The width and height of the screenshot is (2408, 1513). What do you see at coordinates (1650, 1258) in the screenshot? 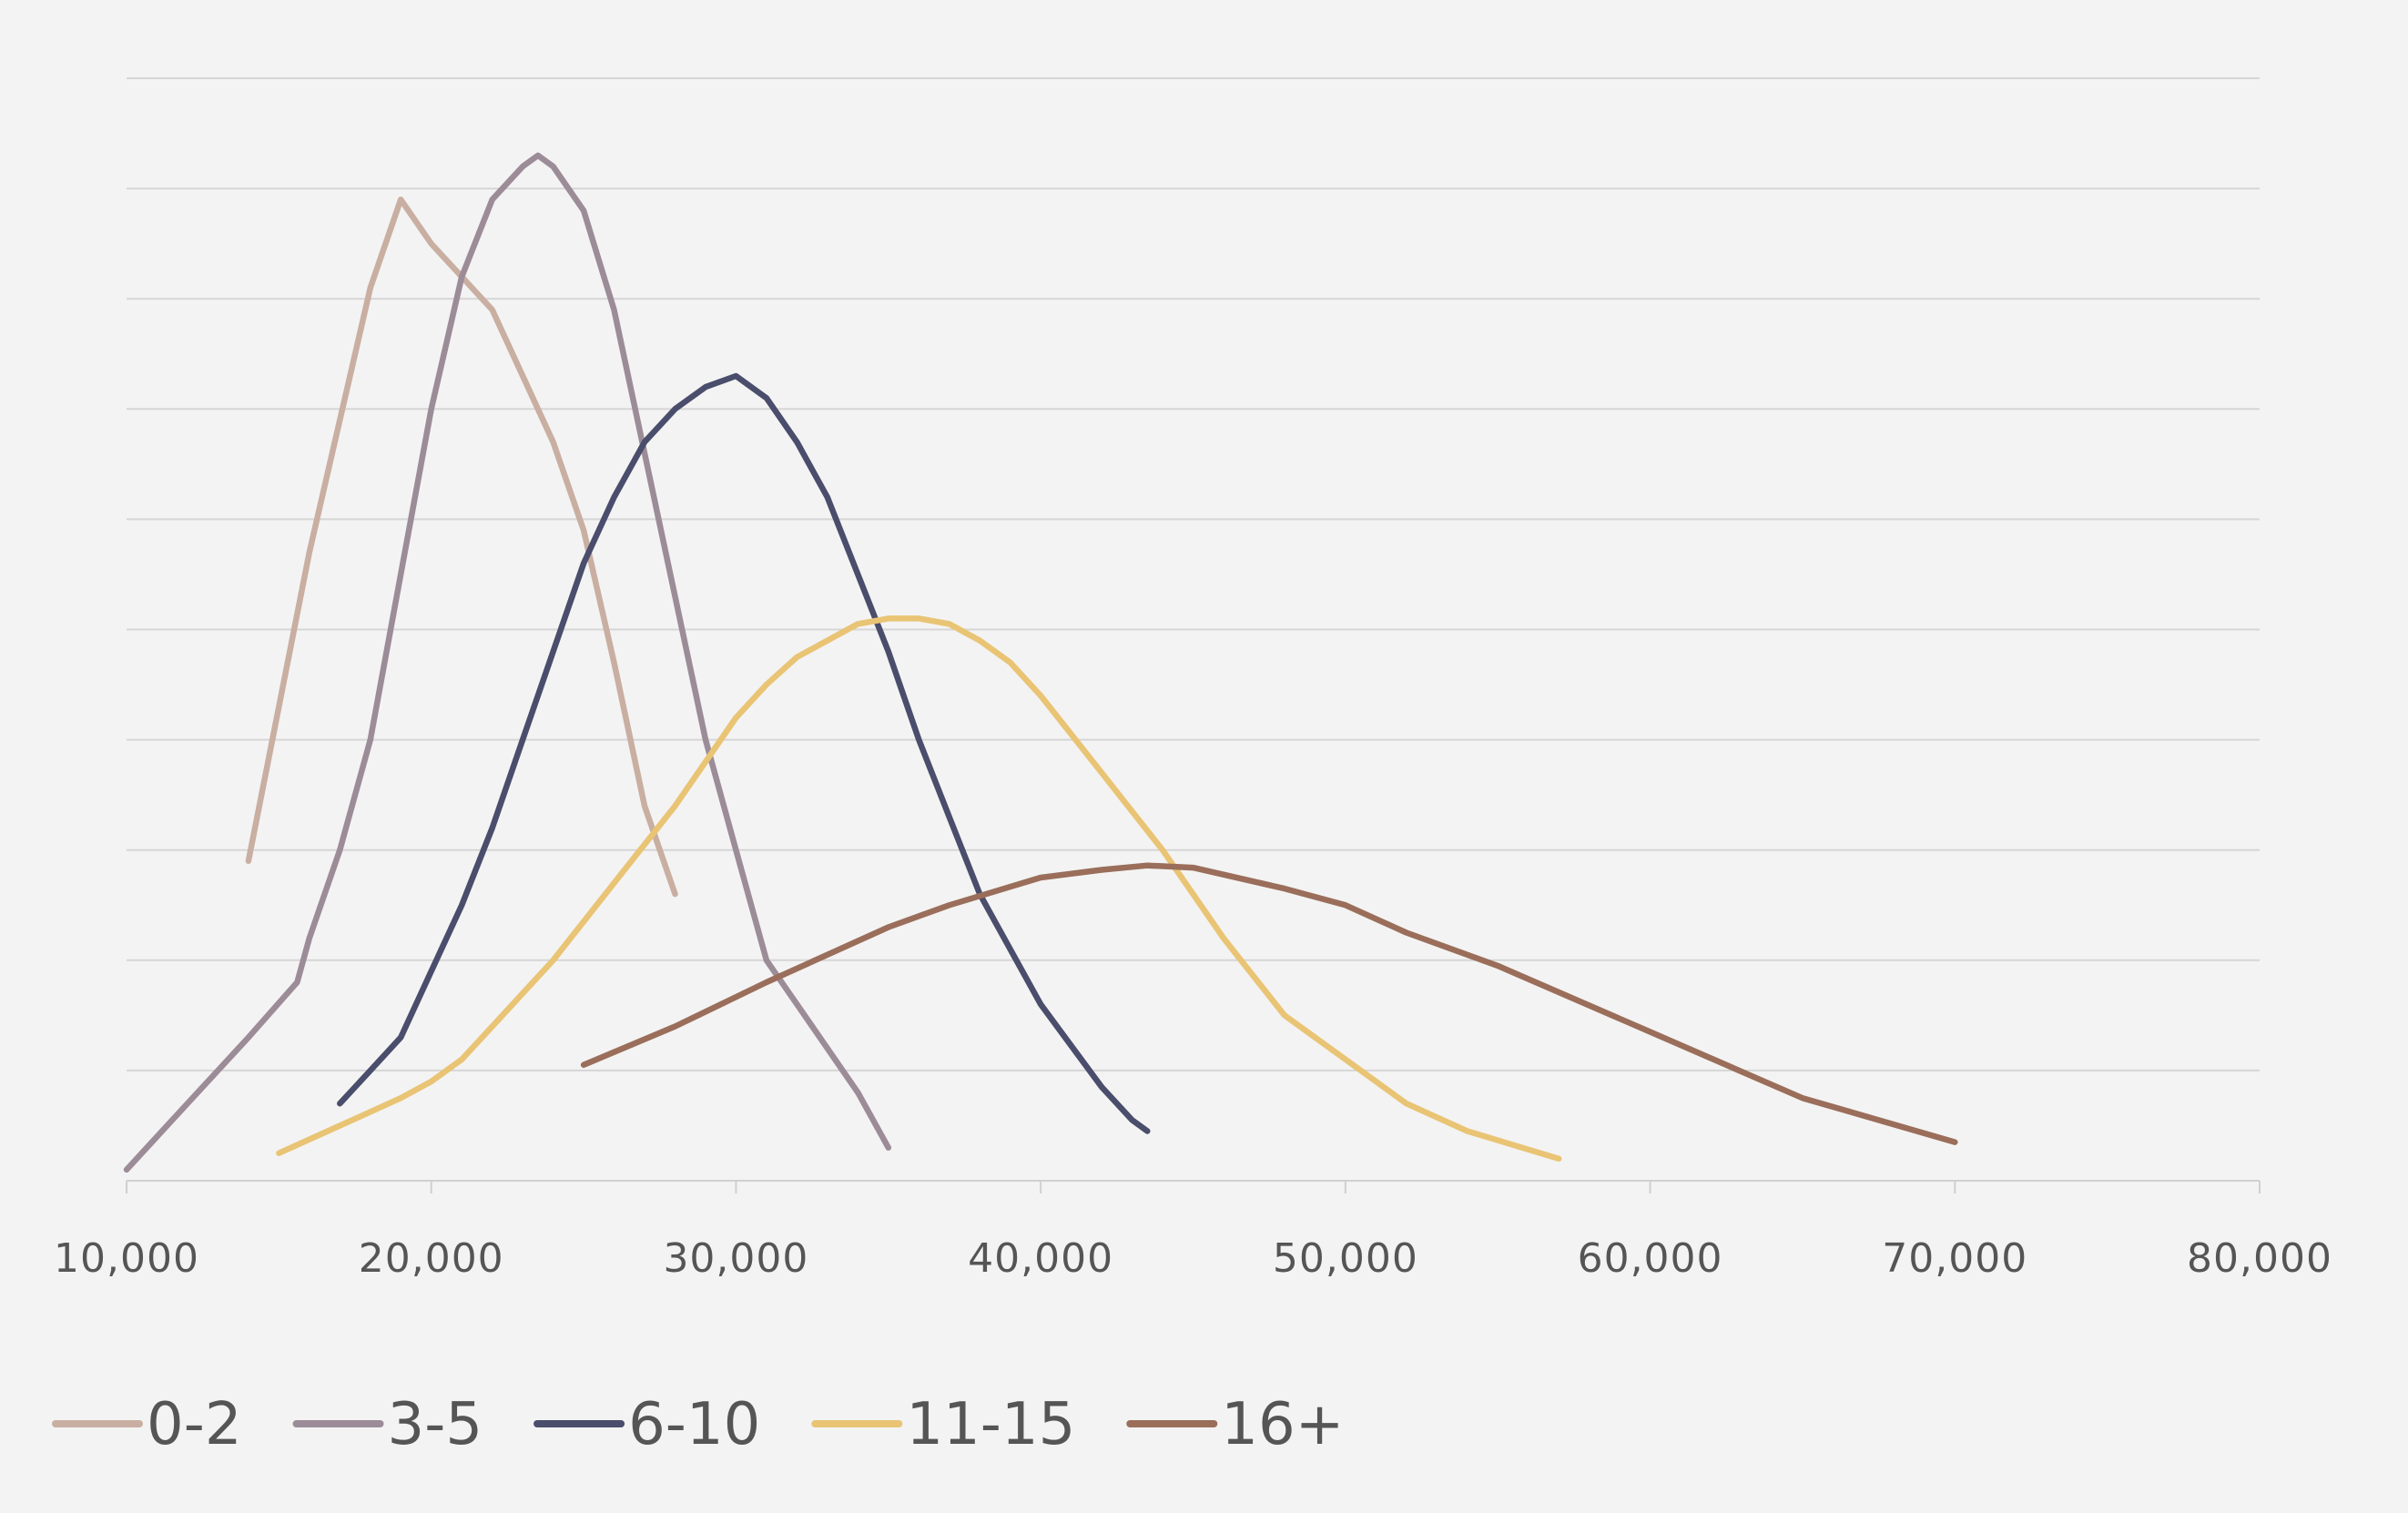
I see `x-tick-label: 60,000` at bounding box center [1650, 1258].